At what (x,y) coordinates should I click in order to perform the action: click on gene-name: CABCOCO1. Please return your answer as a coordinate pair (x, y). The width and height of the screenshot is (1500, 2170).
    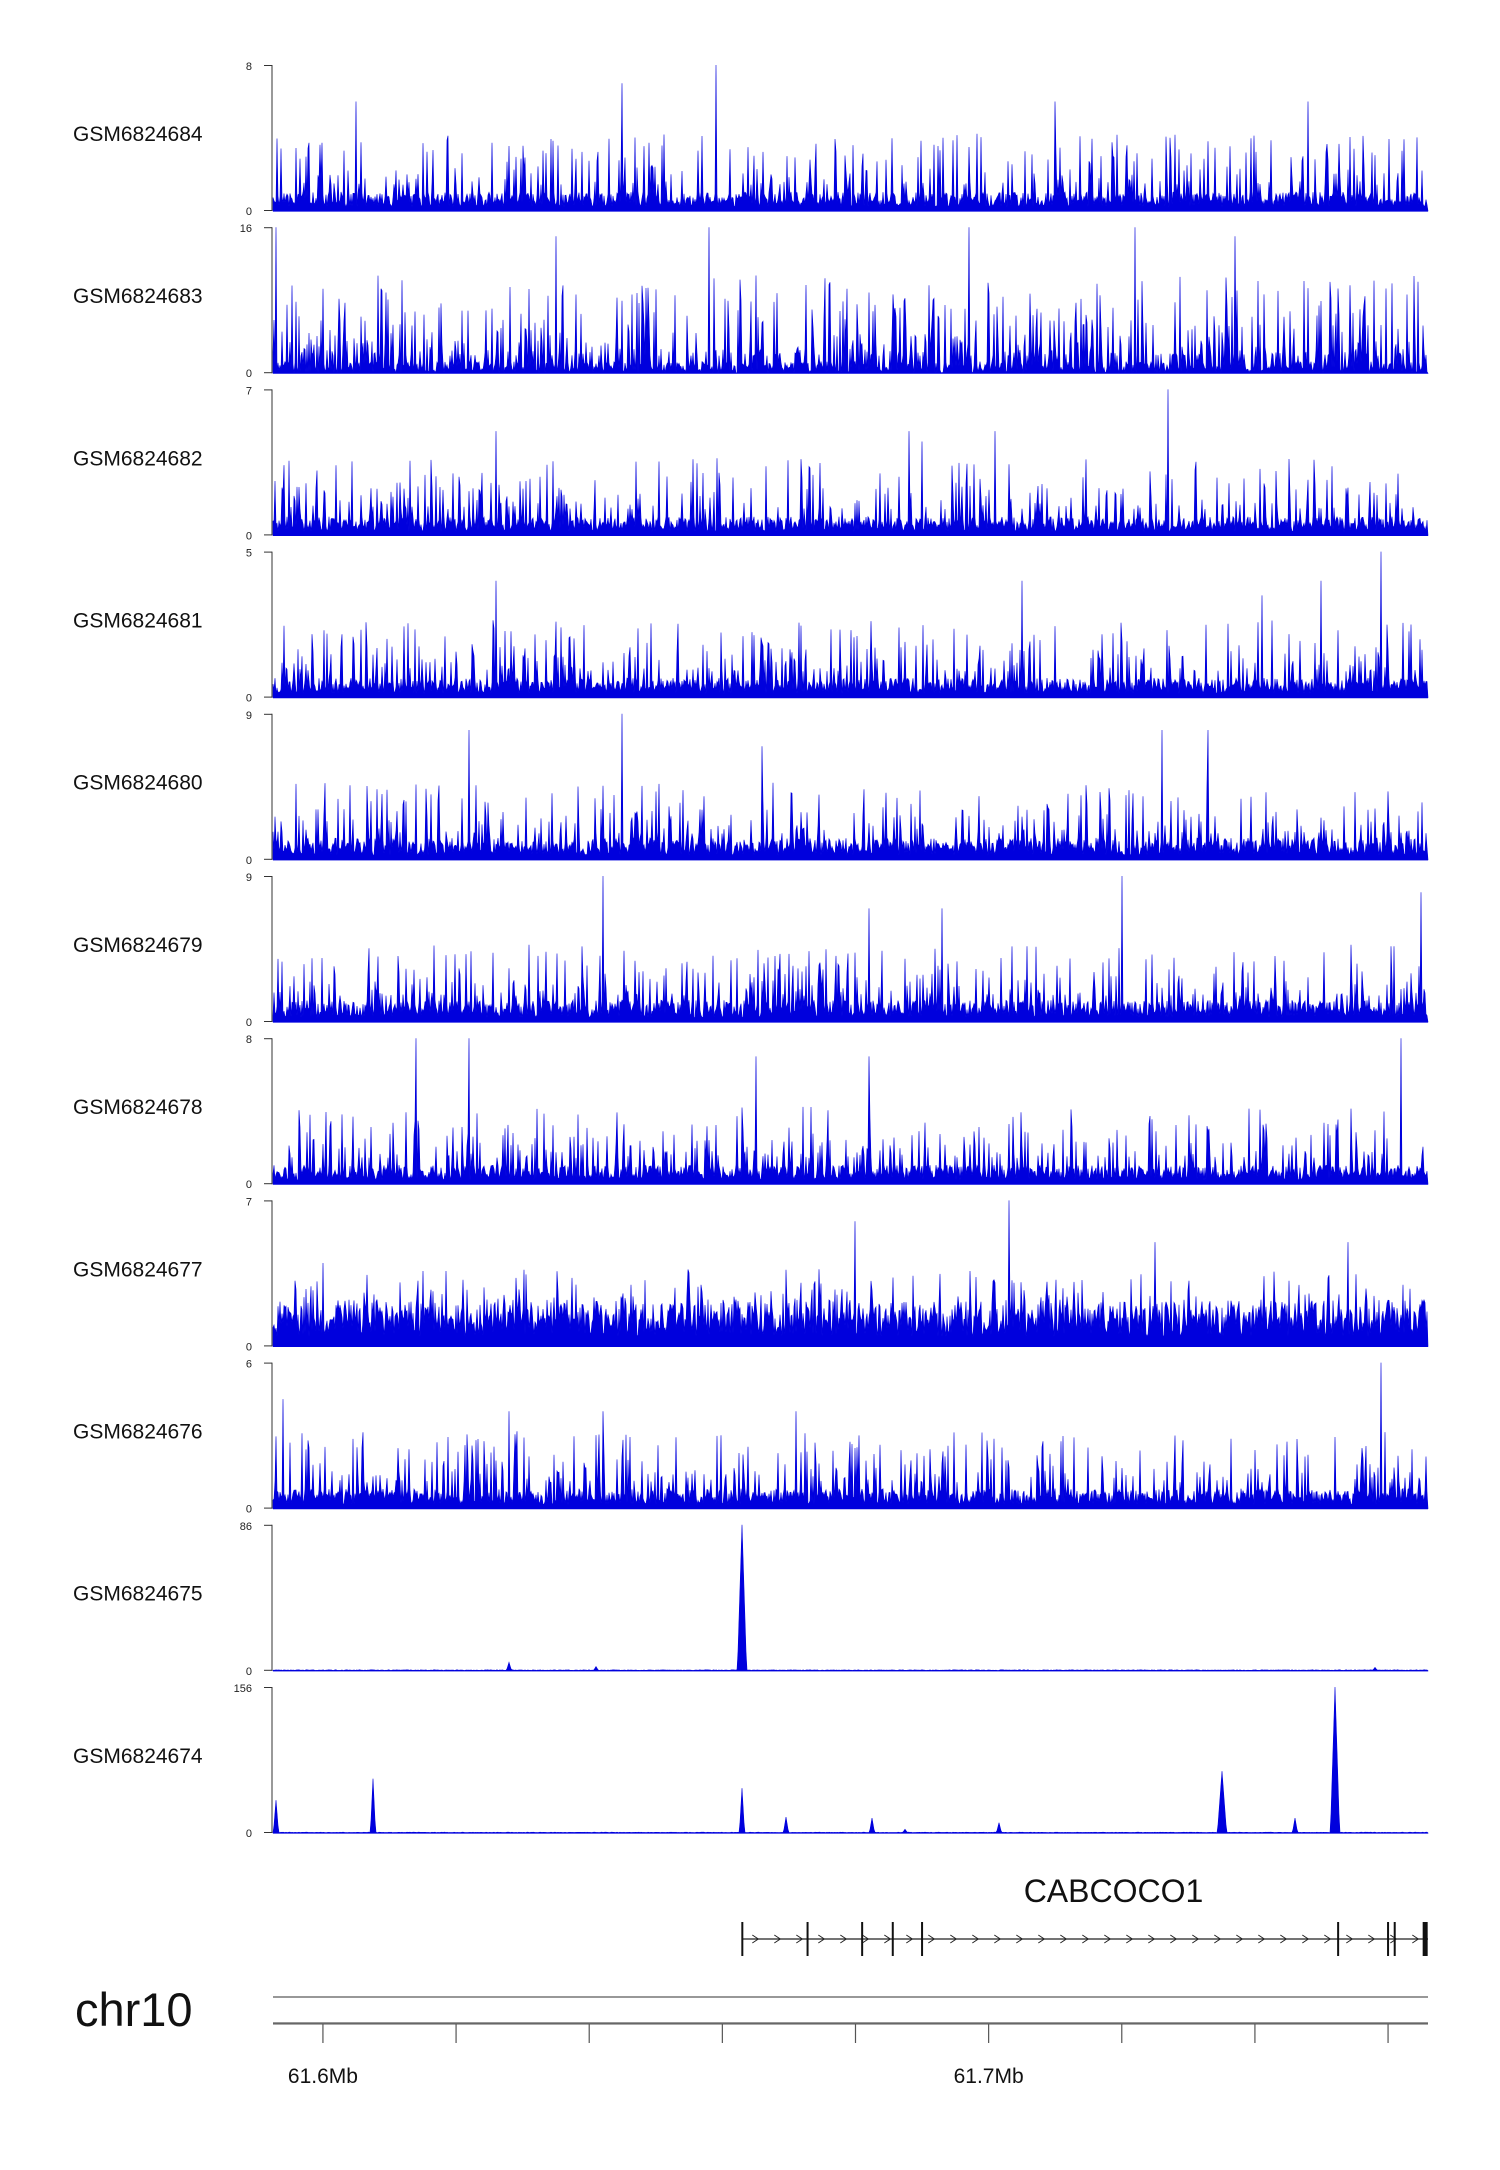
    Looking at the image, I should click on (1114, 1891).